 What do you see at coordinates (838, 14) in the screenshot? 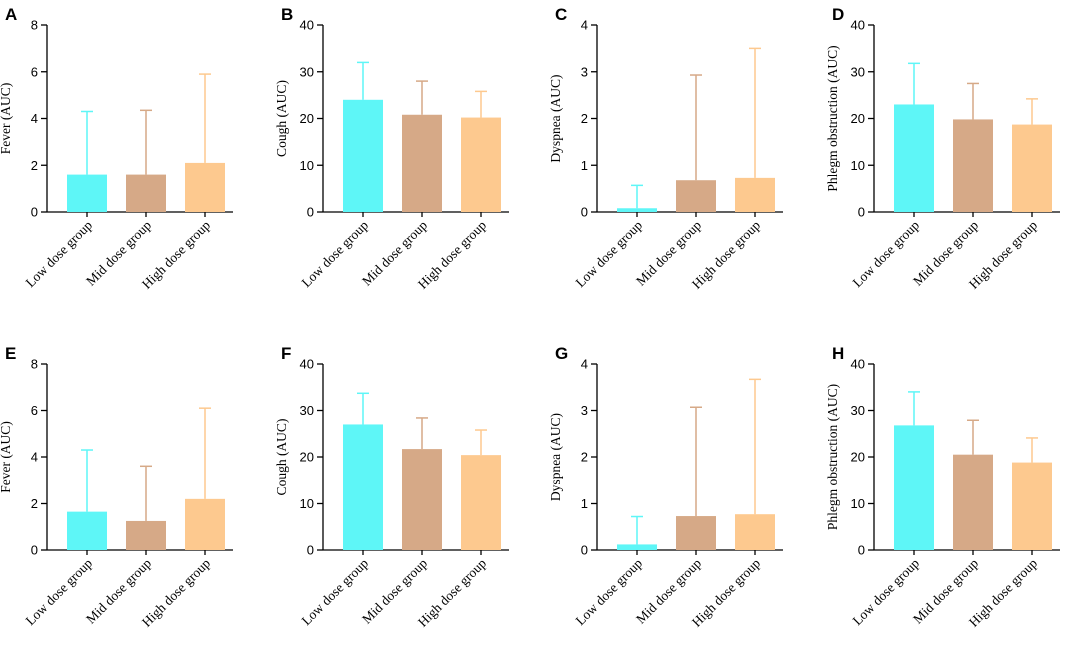
I see `panel-letter: D` at bounding box center [838, 14].